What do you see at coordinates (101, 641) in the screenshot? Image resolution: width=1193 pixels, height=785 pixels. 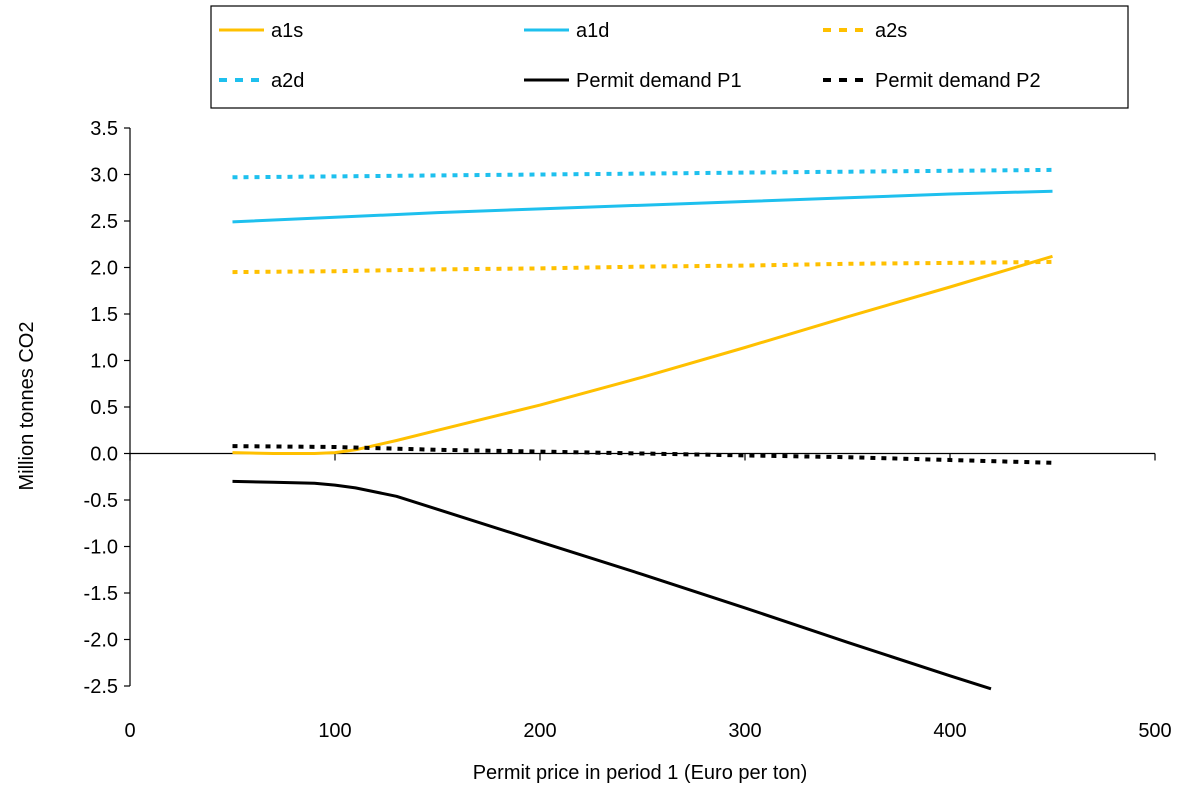 I see `y-tick-label: -2.0` at bounding box center [101, 641].